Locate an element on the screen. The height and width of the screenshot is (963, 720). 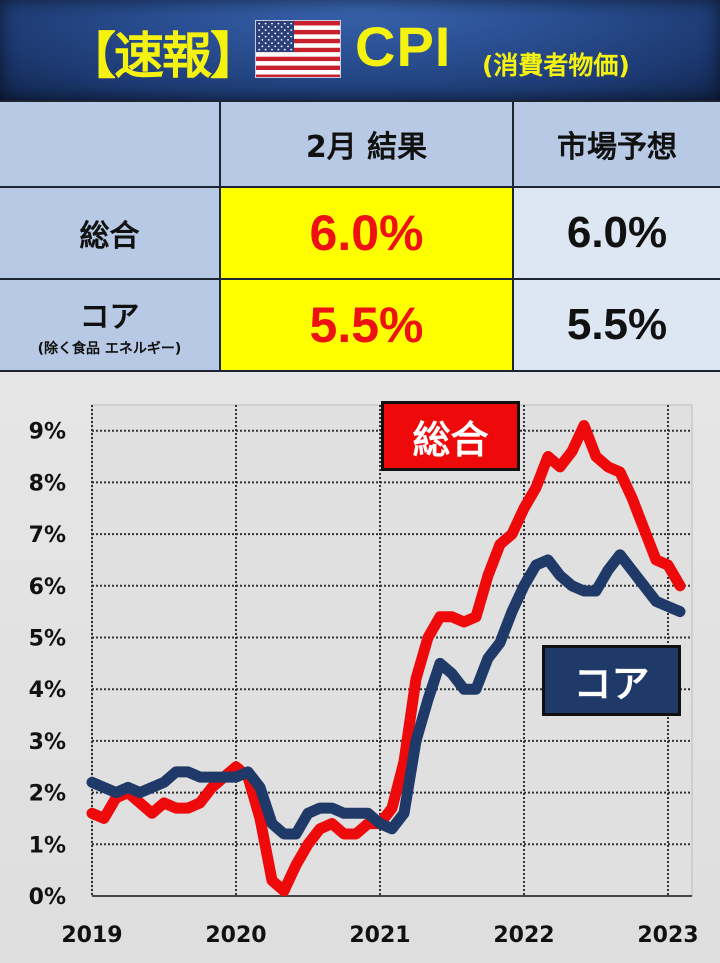
breaking-news-title: 【速報】 is located at coordinates (163, 56).